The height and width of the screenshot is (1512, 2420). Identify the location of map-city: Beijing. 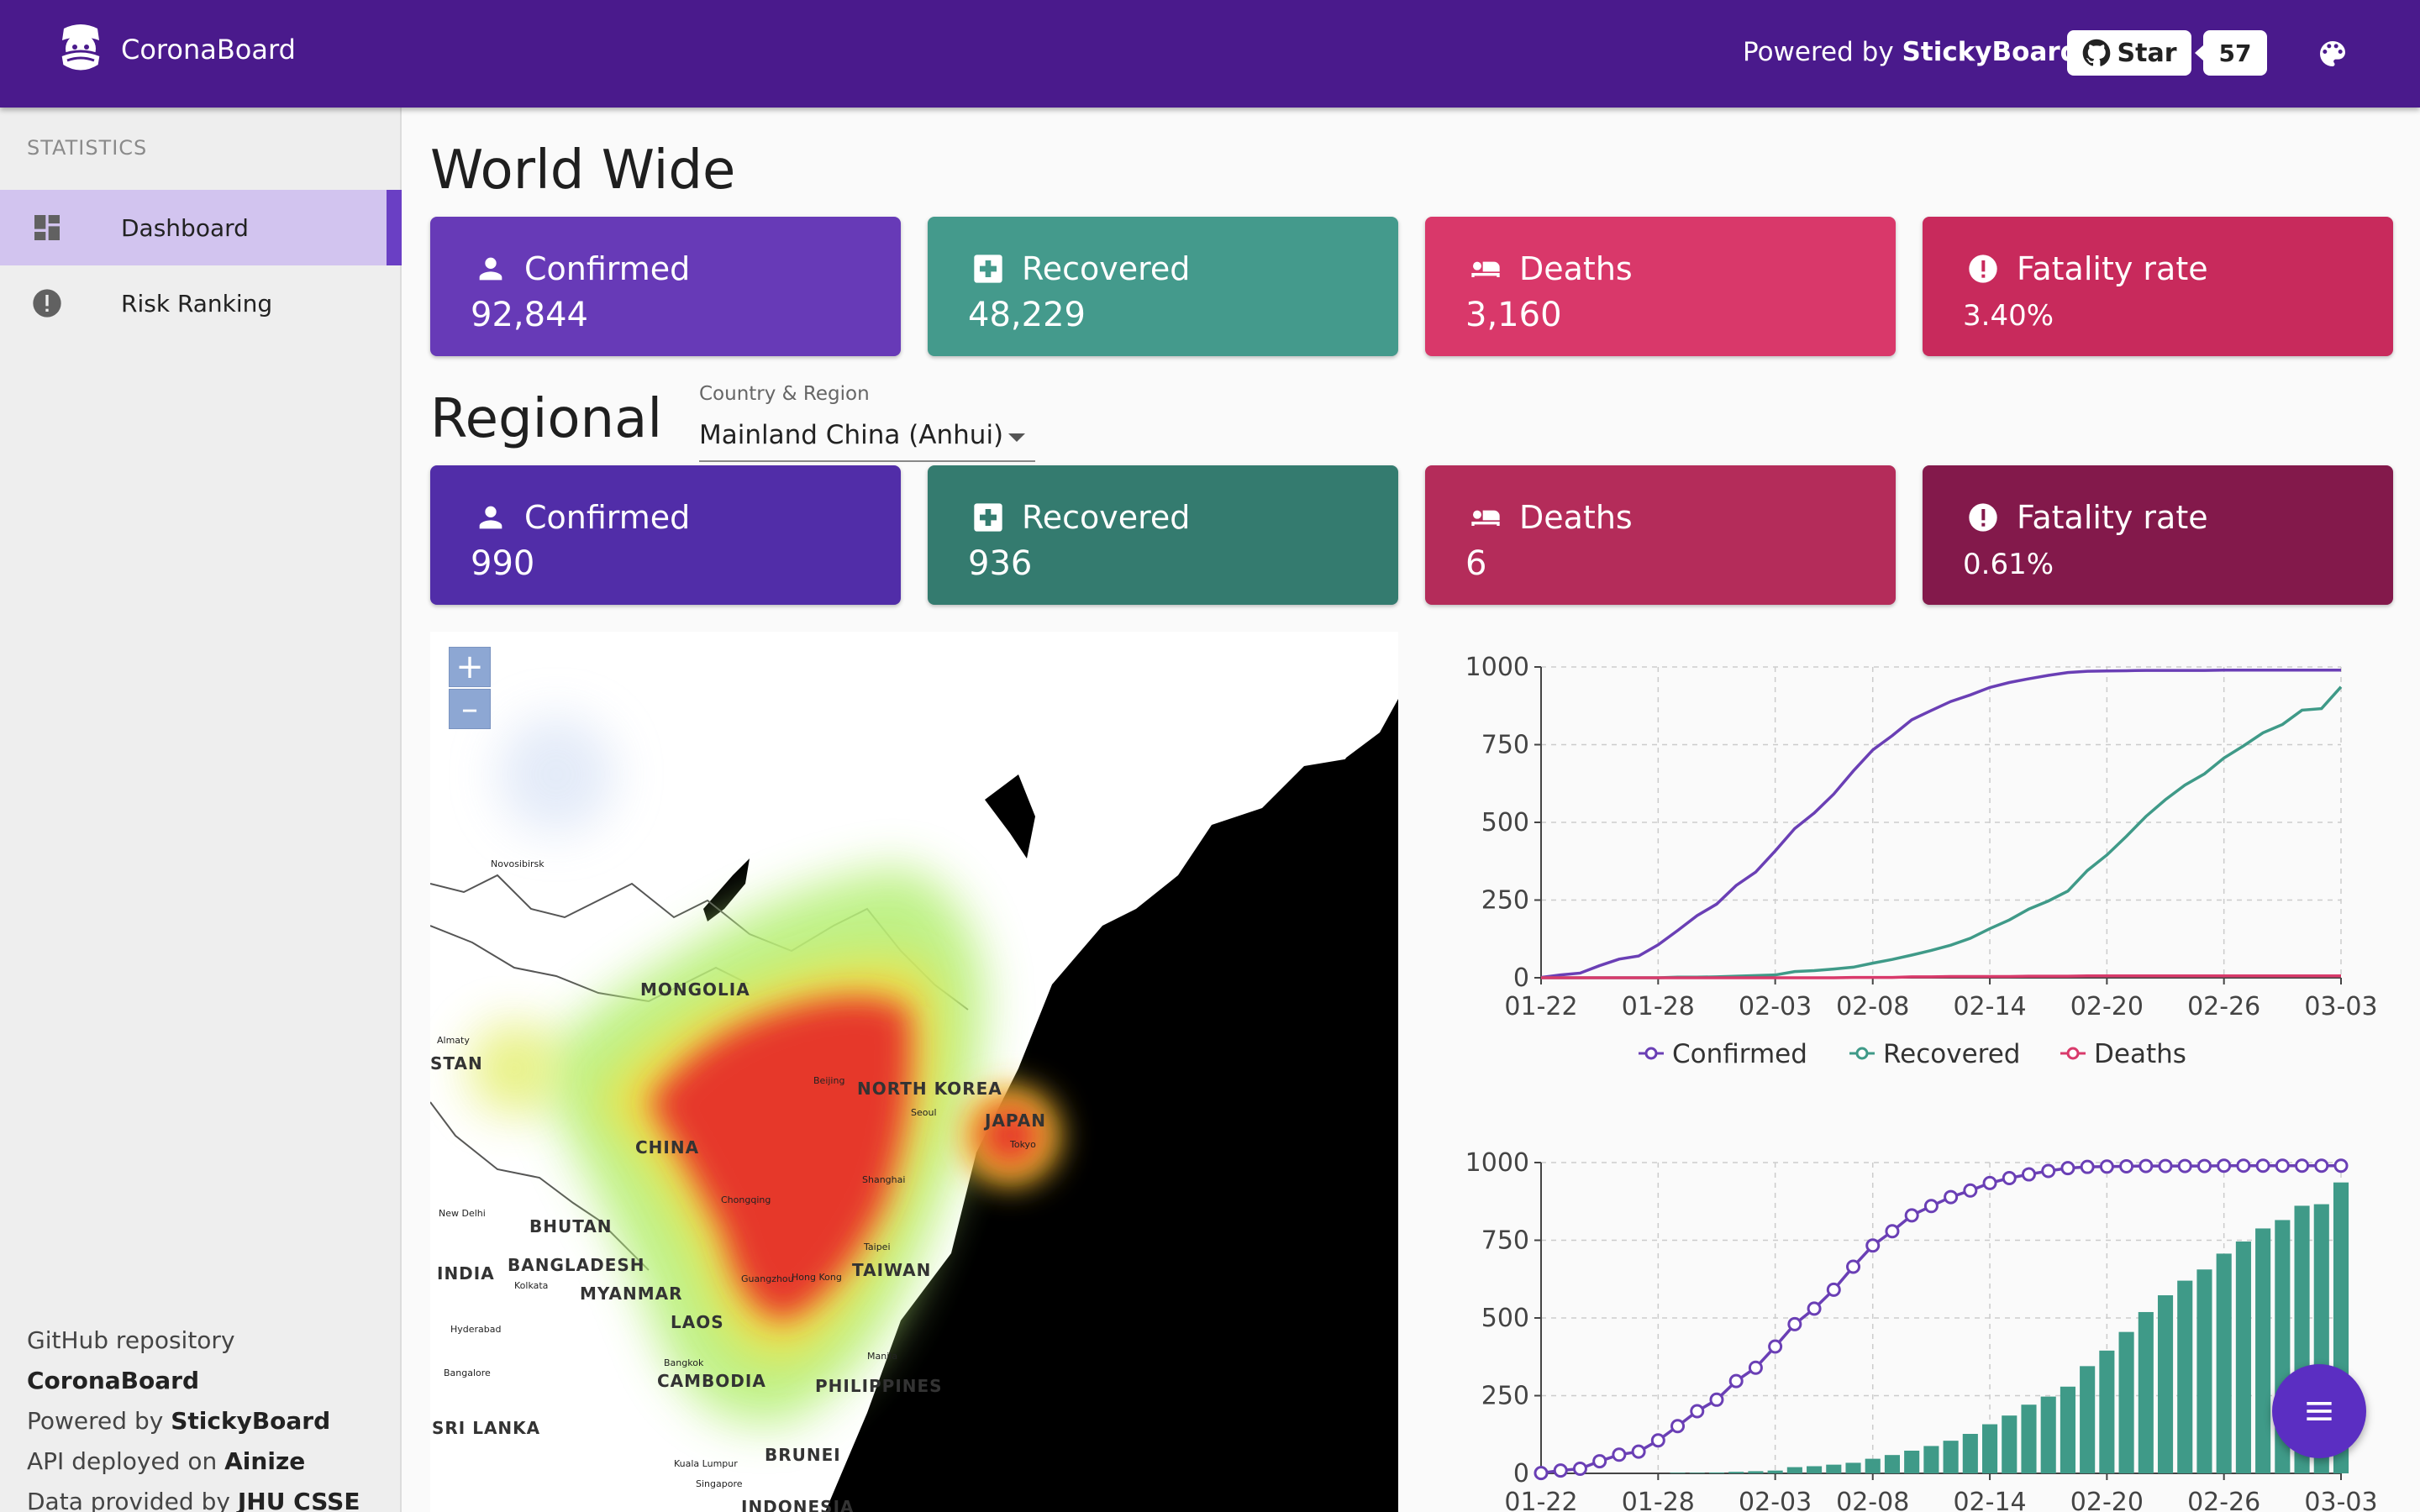
(829, 1080).